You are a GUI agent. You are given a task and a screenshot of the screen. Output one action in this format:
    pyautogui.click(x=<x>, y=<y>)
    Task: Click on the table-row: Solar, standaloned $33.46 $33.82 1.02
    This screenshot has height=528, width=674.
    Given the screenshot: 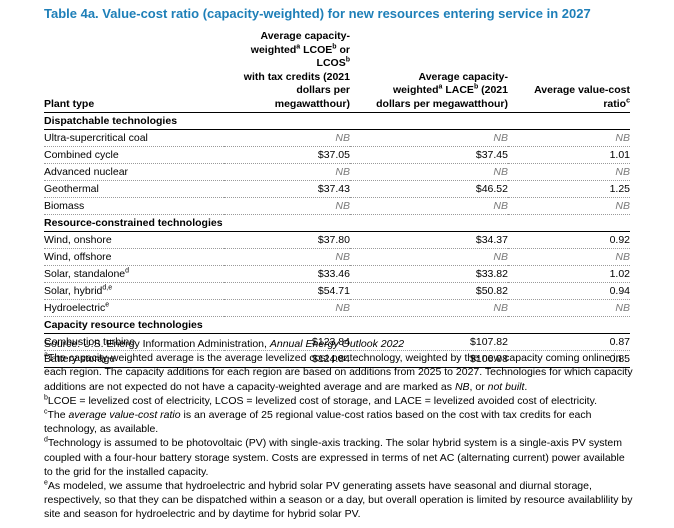 What is the action you would take?
    pyautogui.click(x=337, y=274)
    